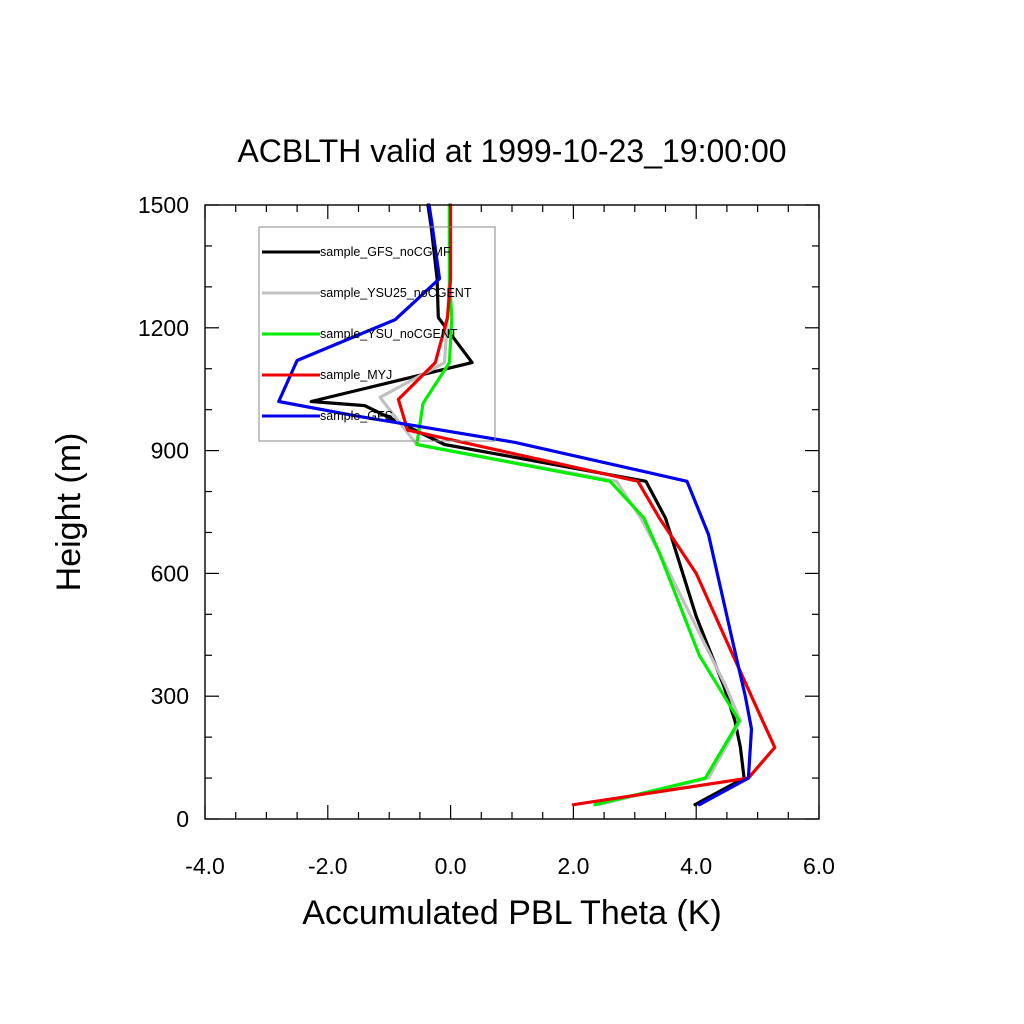 The image size is (1024, 1024). Describe the element at coordinates (170, 696) in the screenshot. I see `y-tick-label: 300` at that location.